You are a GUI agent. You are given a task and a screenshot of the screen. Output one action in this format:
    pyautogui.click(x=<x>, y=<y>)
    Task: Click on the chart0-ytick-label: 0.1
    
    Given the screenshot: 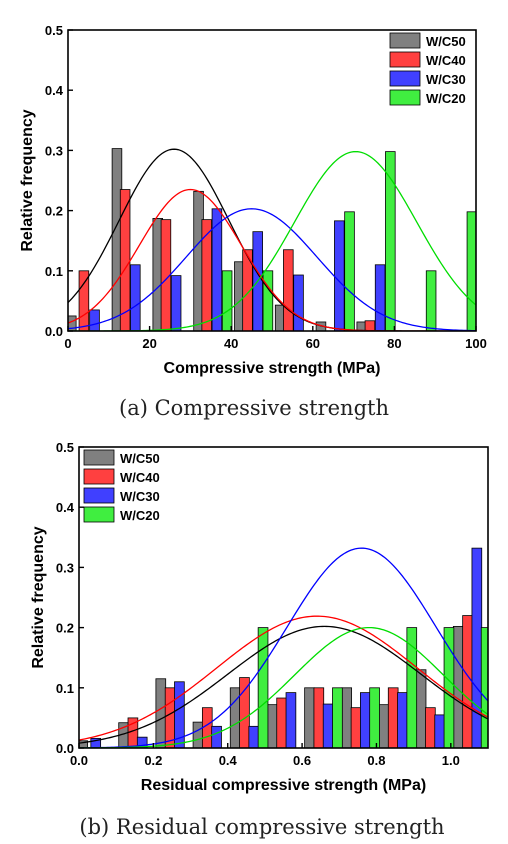 What is the action you would take?
    pyautogui.click(x=54, y=271)
    